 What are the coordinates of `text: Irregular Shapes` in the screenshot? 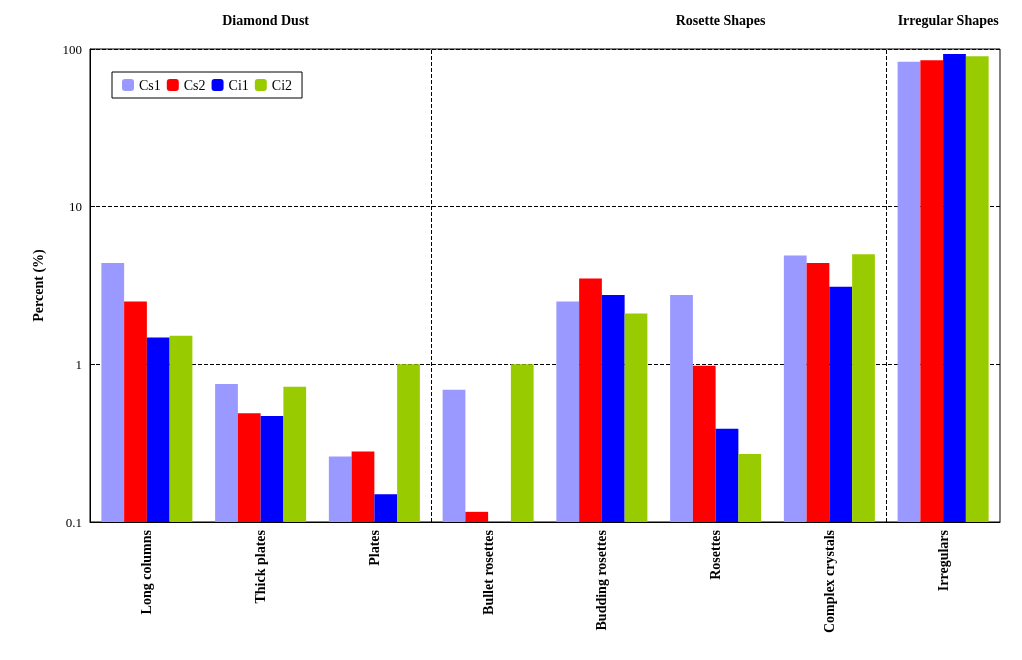 It's located at (948, 20).